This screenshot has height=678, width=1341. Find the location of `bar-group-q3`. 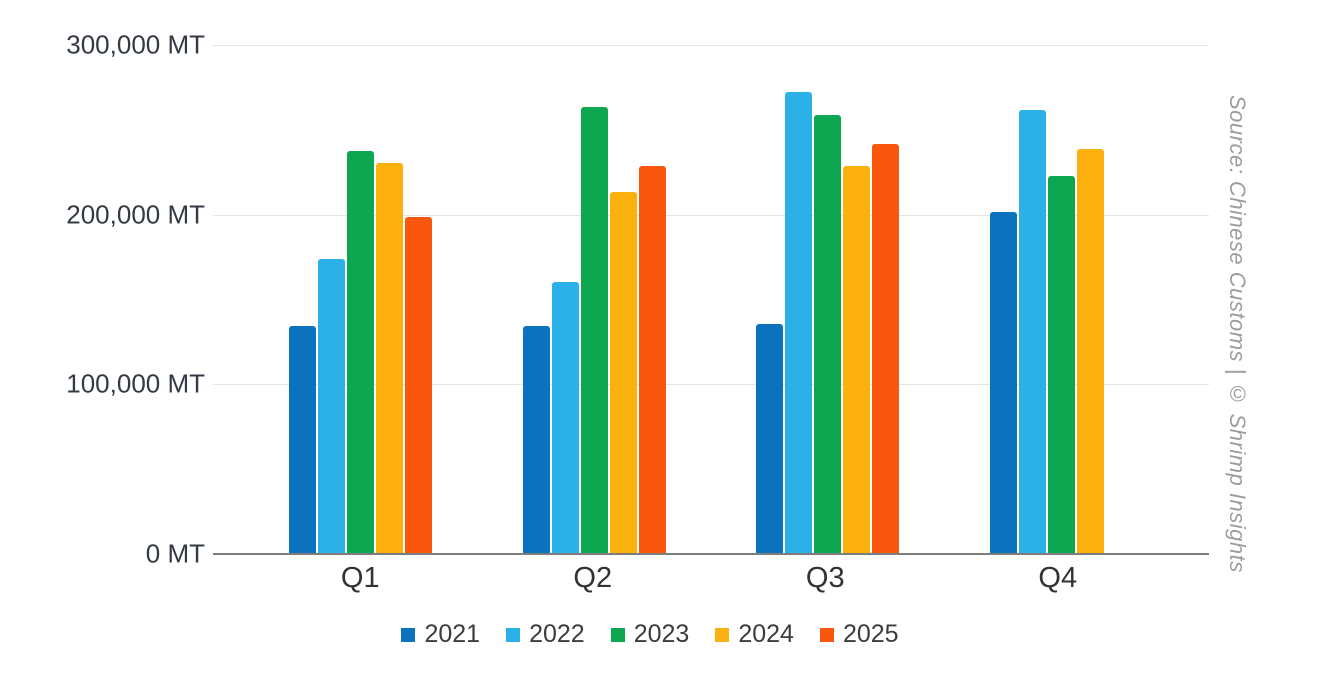

bar-group-q3 is located at coordinates (828, 299).